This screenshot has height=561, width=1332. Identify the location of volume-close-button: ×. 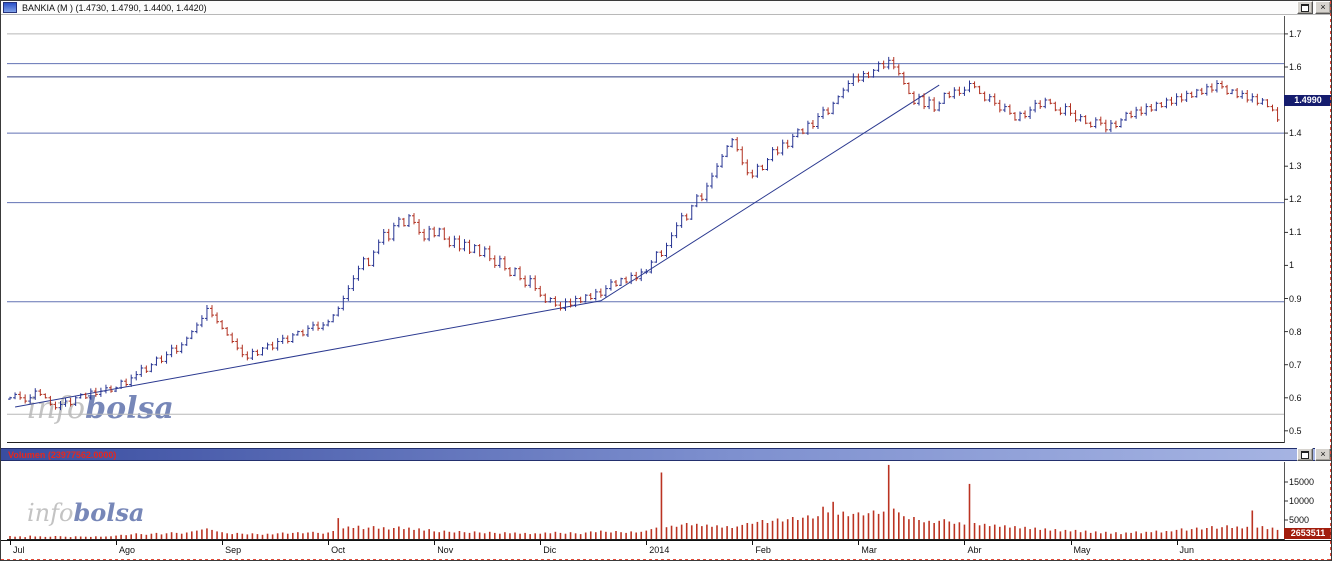
(1323, 454).